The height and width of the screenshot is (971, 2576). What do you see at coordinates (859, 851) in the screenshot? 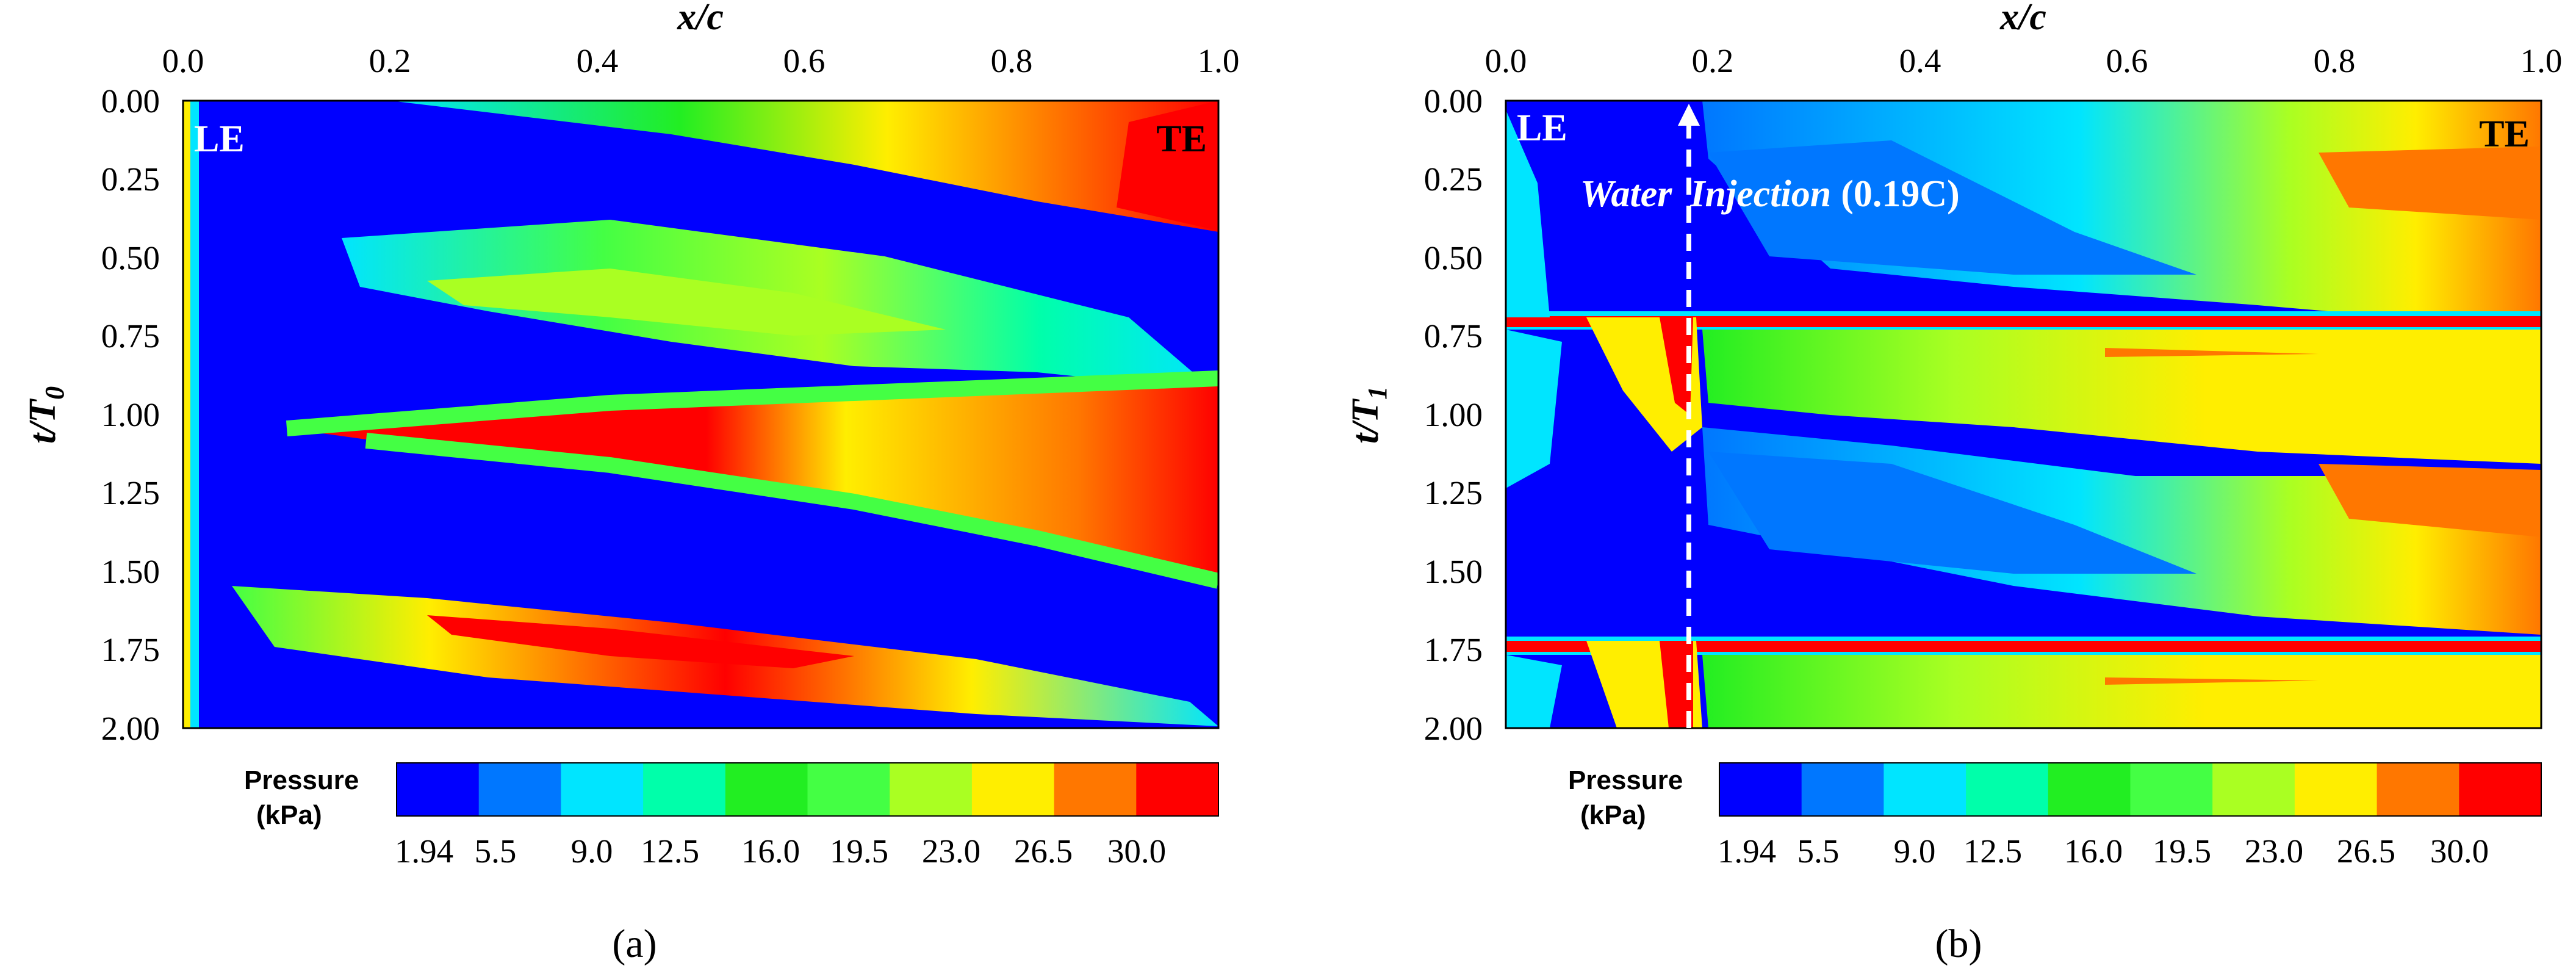
I see `panel-a-cb-tick: 19.5` at bounding box center [859, 851].